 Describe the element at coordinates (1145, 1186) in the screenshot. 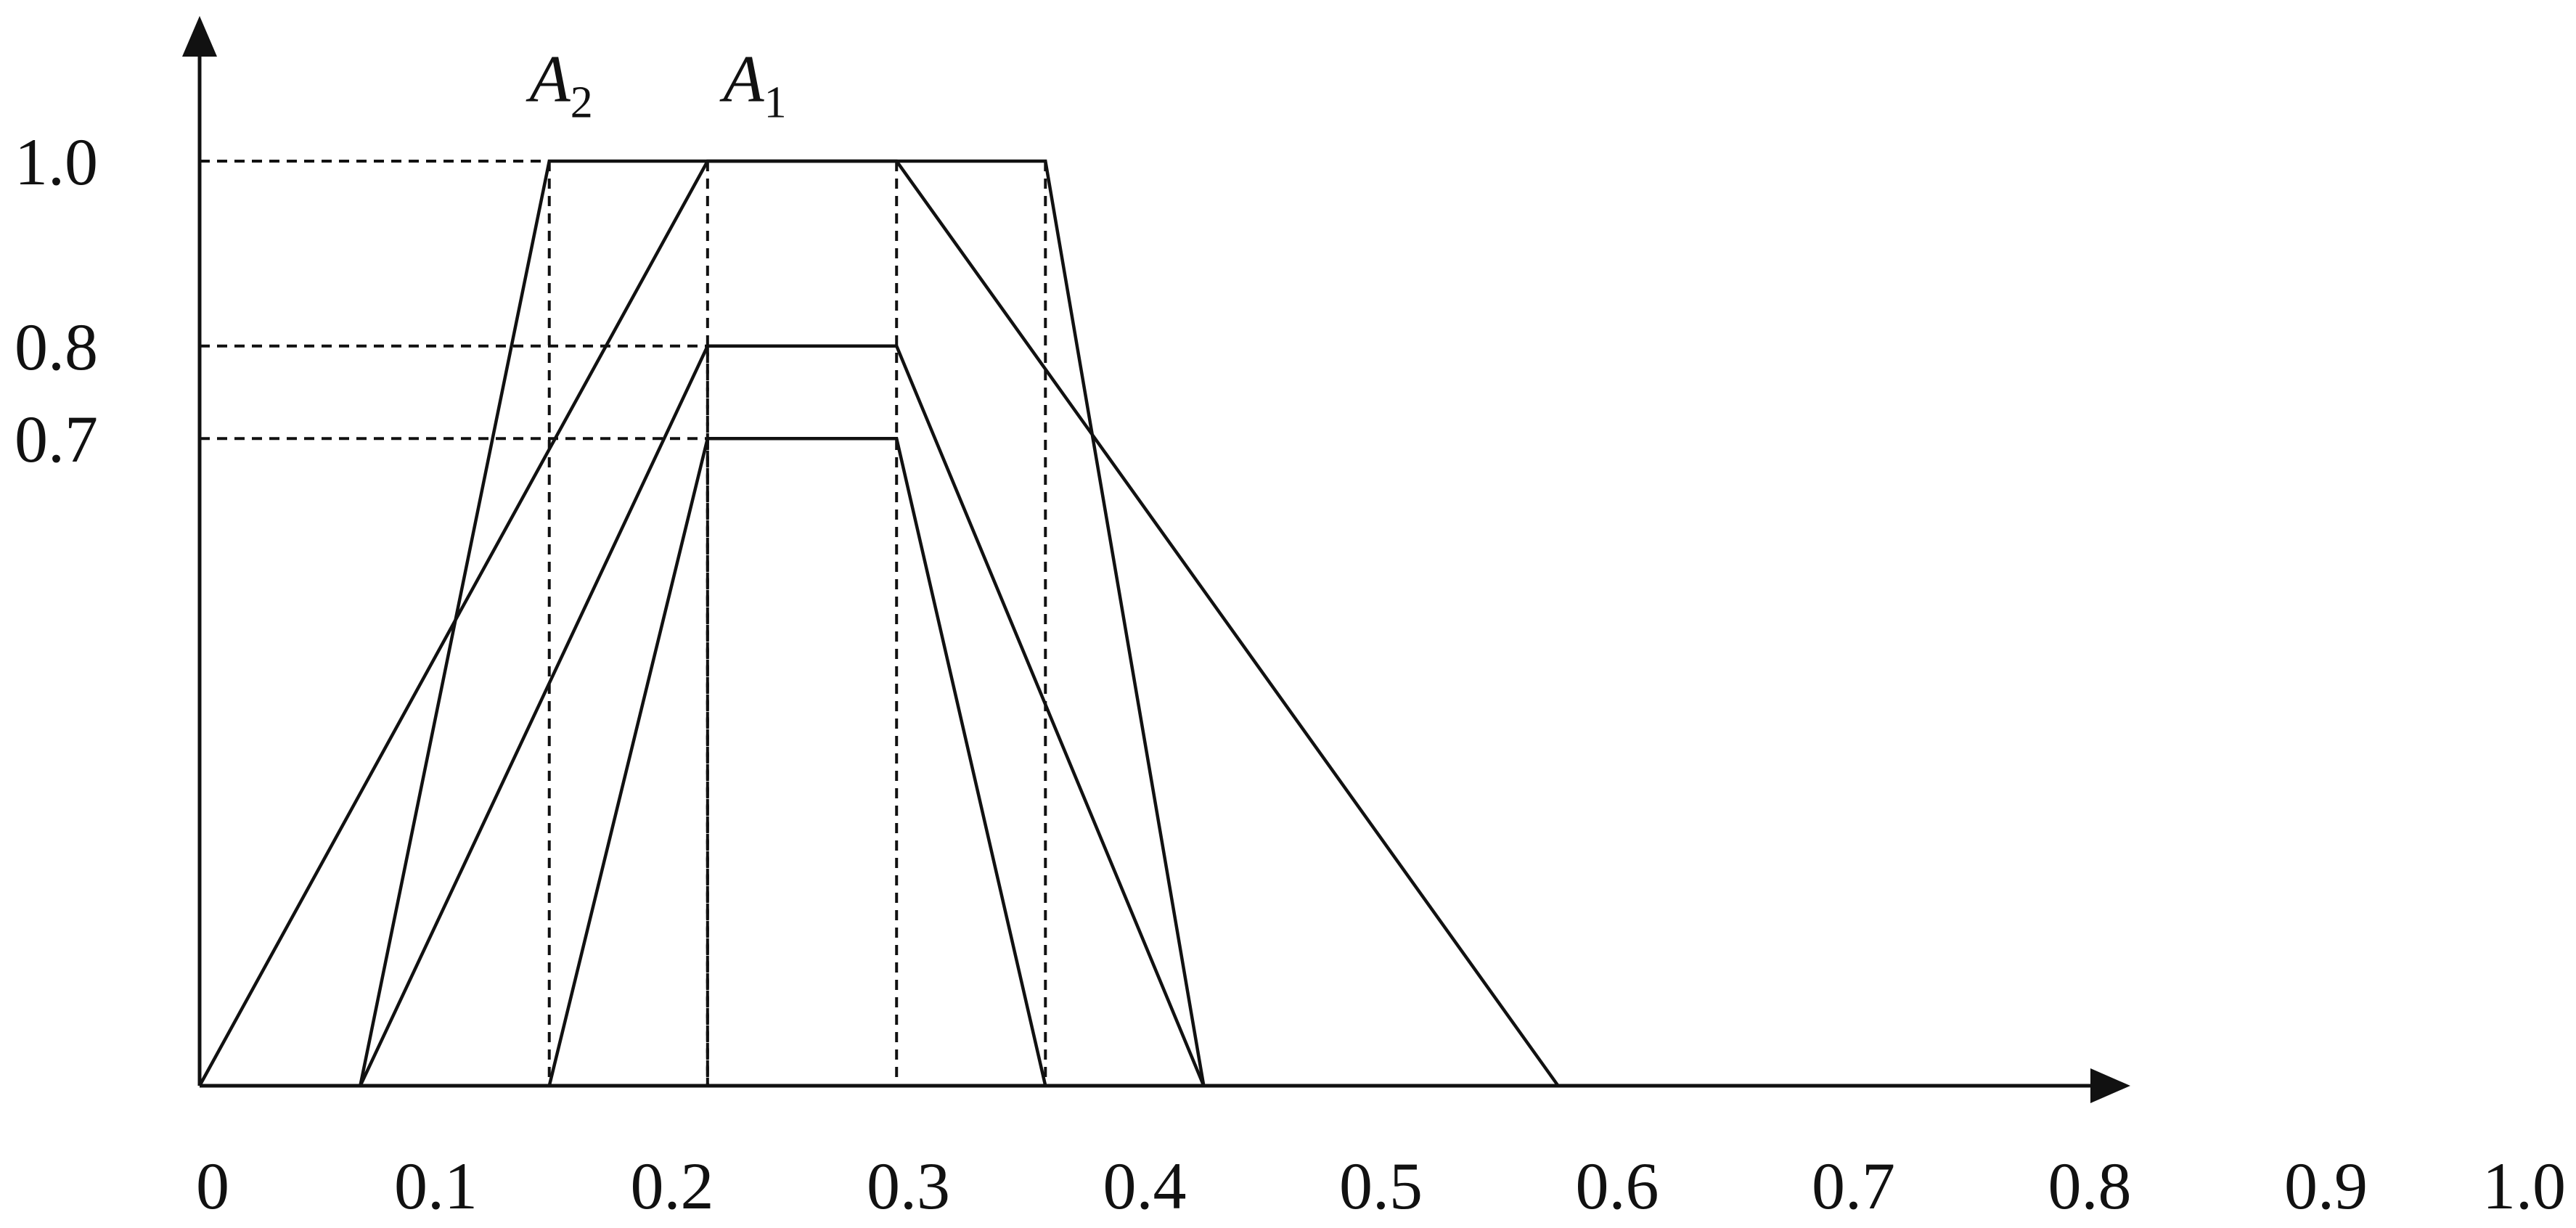

I see `x-tick-label: 0.4` at that location.